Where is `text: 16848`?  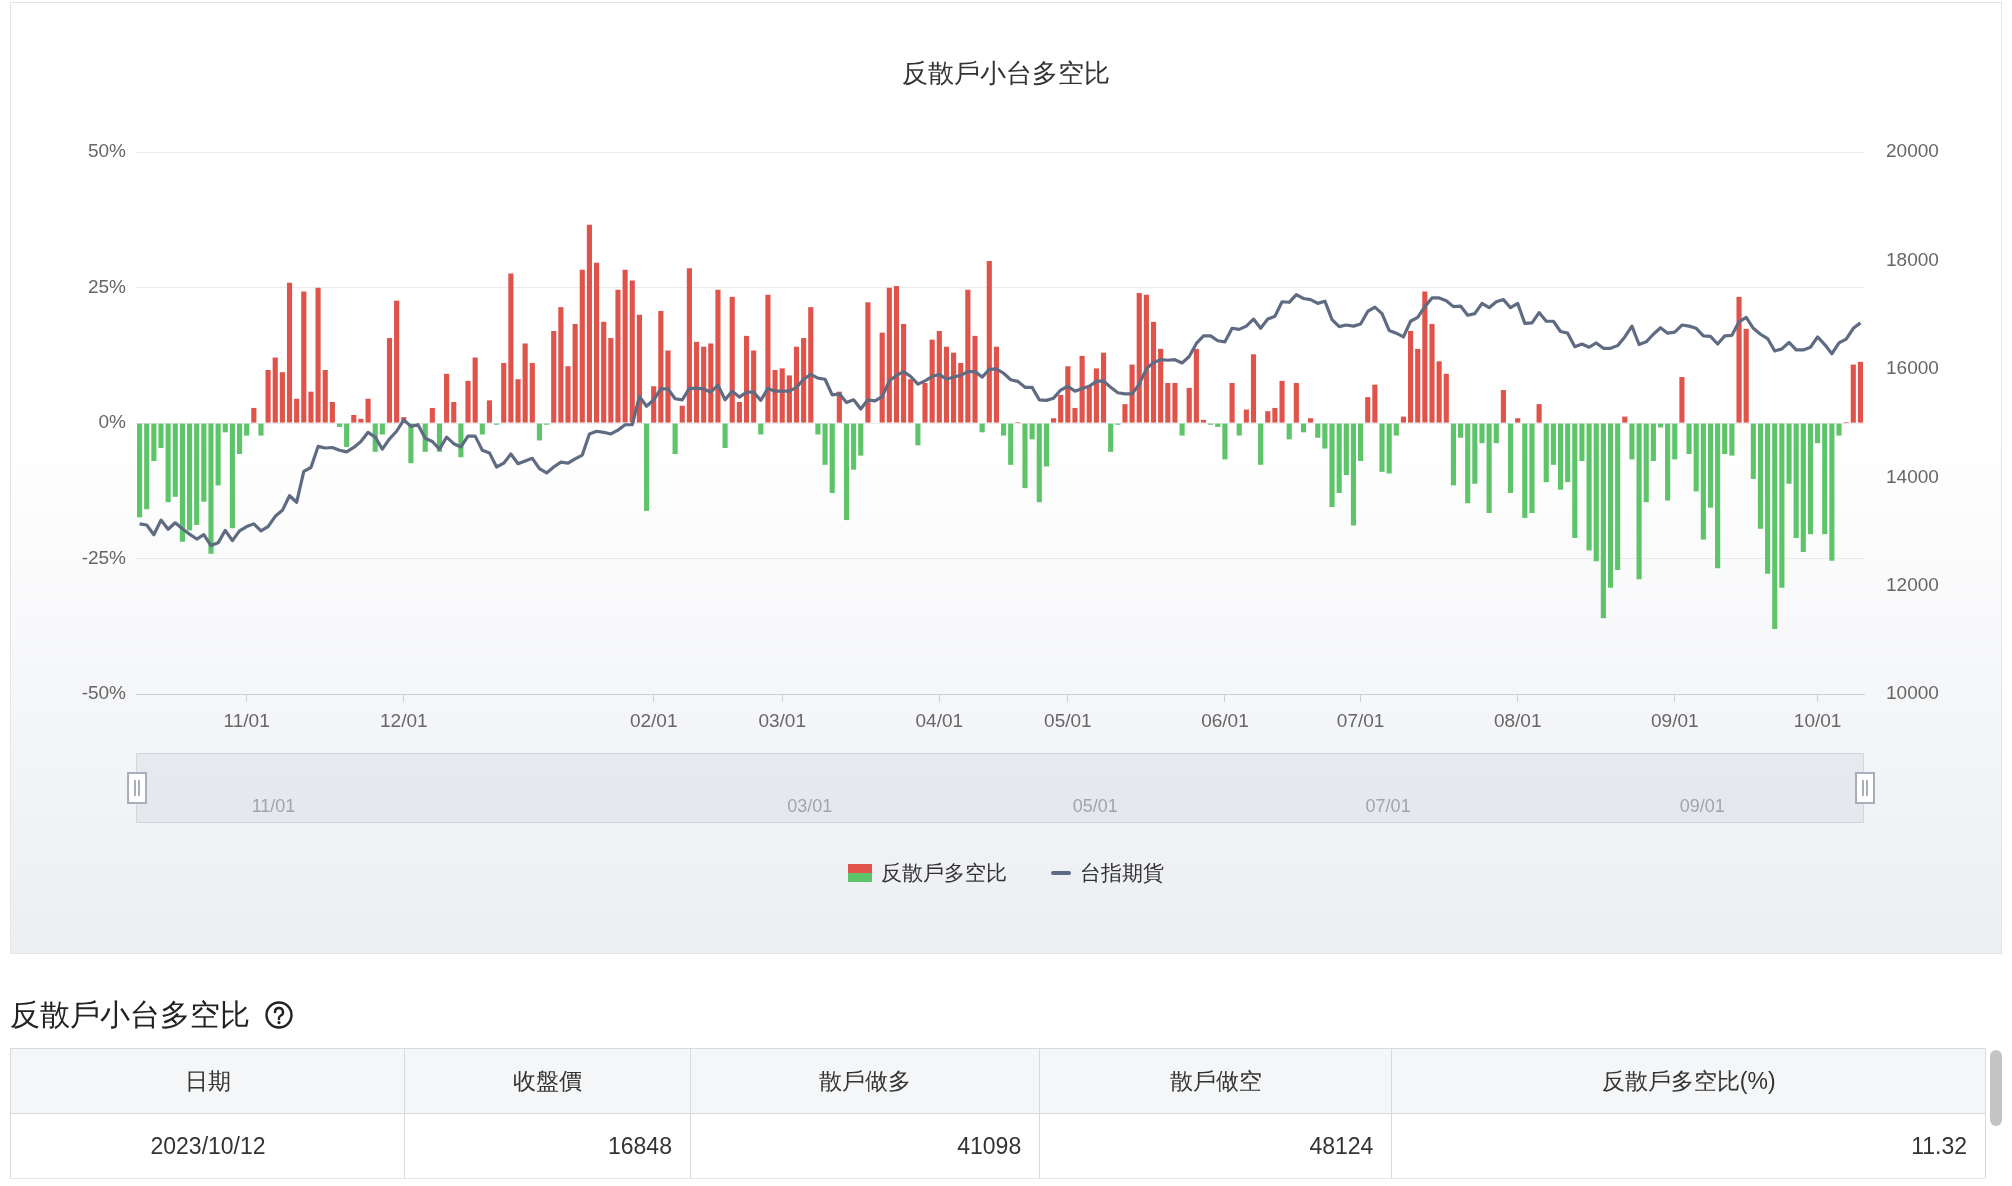 text: 16848 is located at coordinates (547, 1146).